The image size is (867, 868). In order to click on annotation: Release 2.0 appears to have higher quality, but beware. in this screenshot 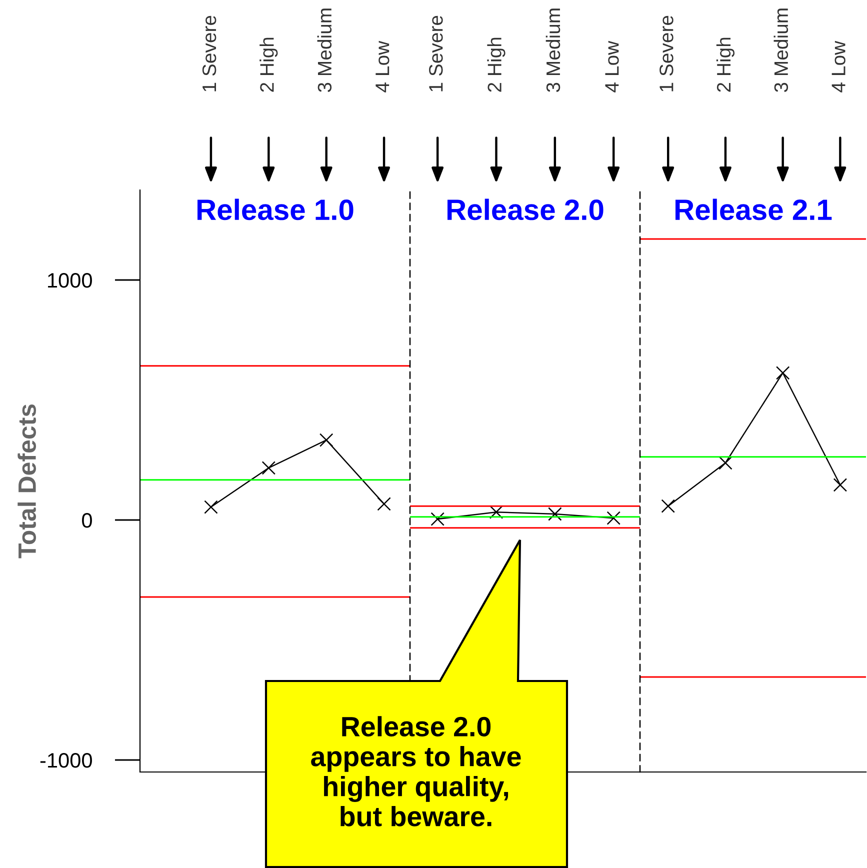, I will do `click(416, 771)`.